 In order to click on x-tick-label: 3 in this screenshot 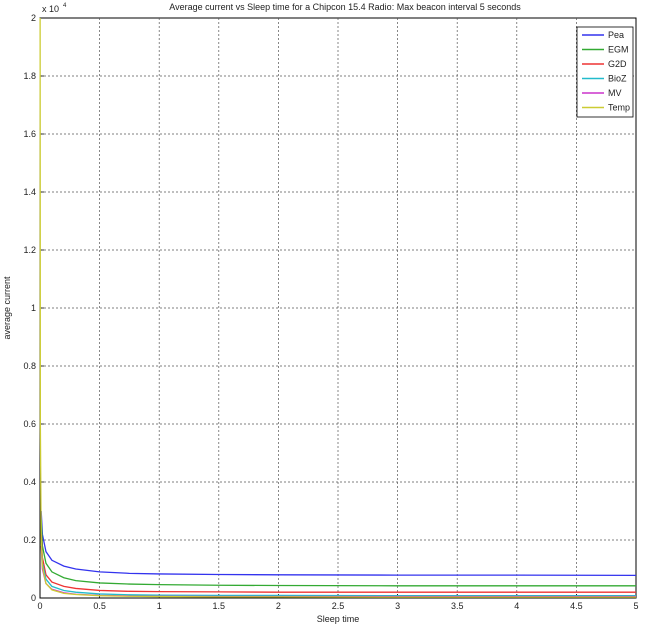, I will do `click(397, 606)`.